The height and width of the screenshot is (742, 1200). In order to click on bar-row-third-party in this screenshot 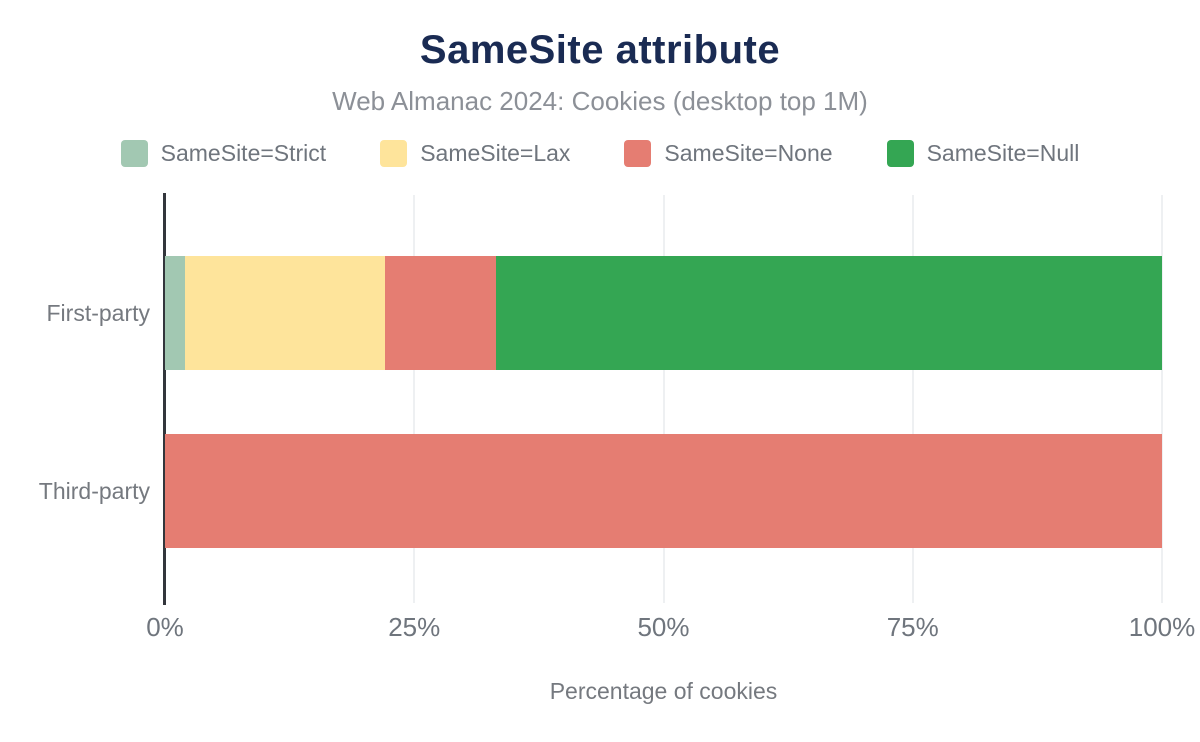, I will do `click(663, 491)`.